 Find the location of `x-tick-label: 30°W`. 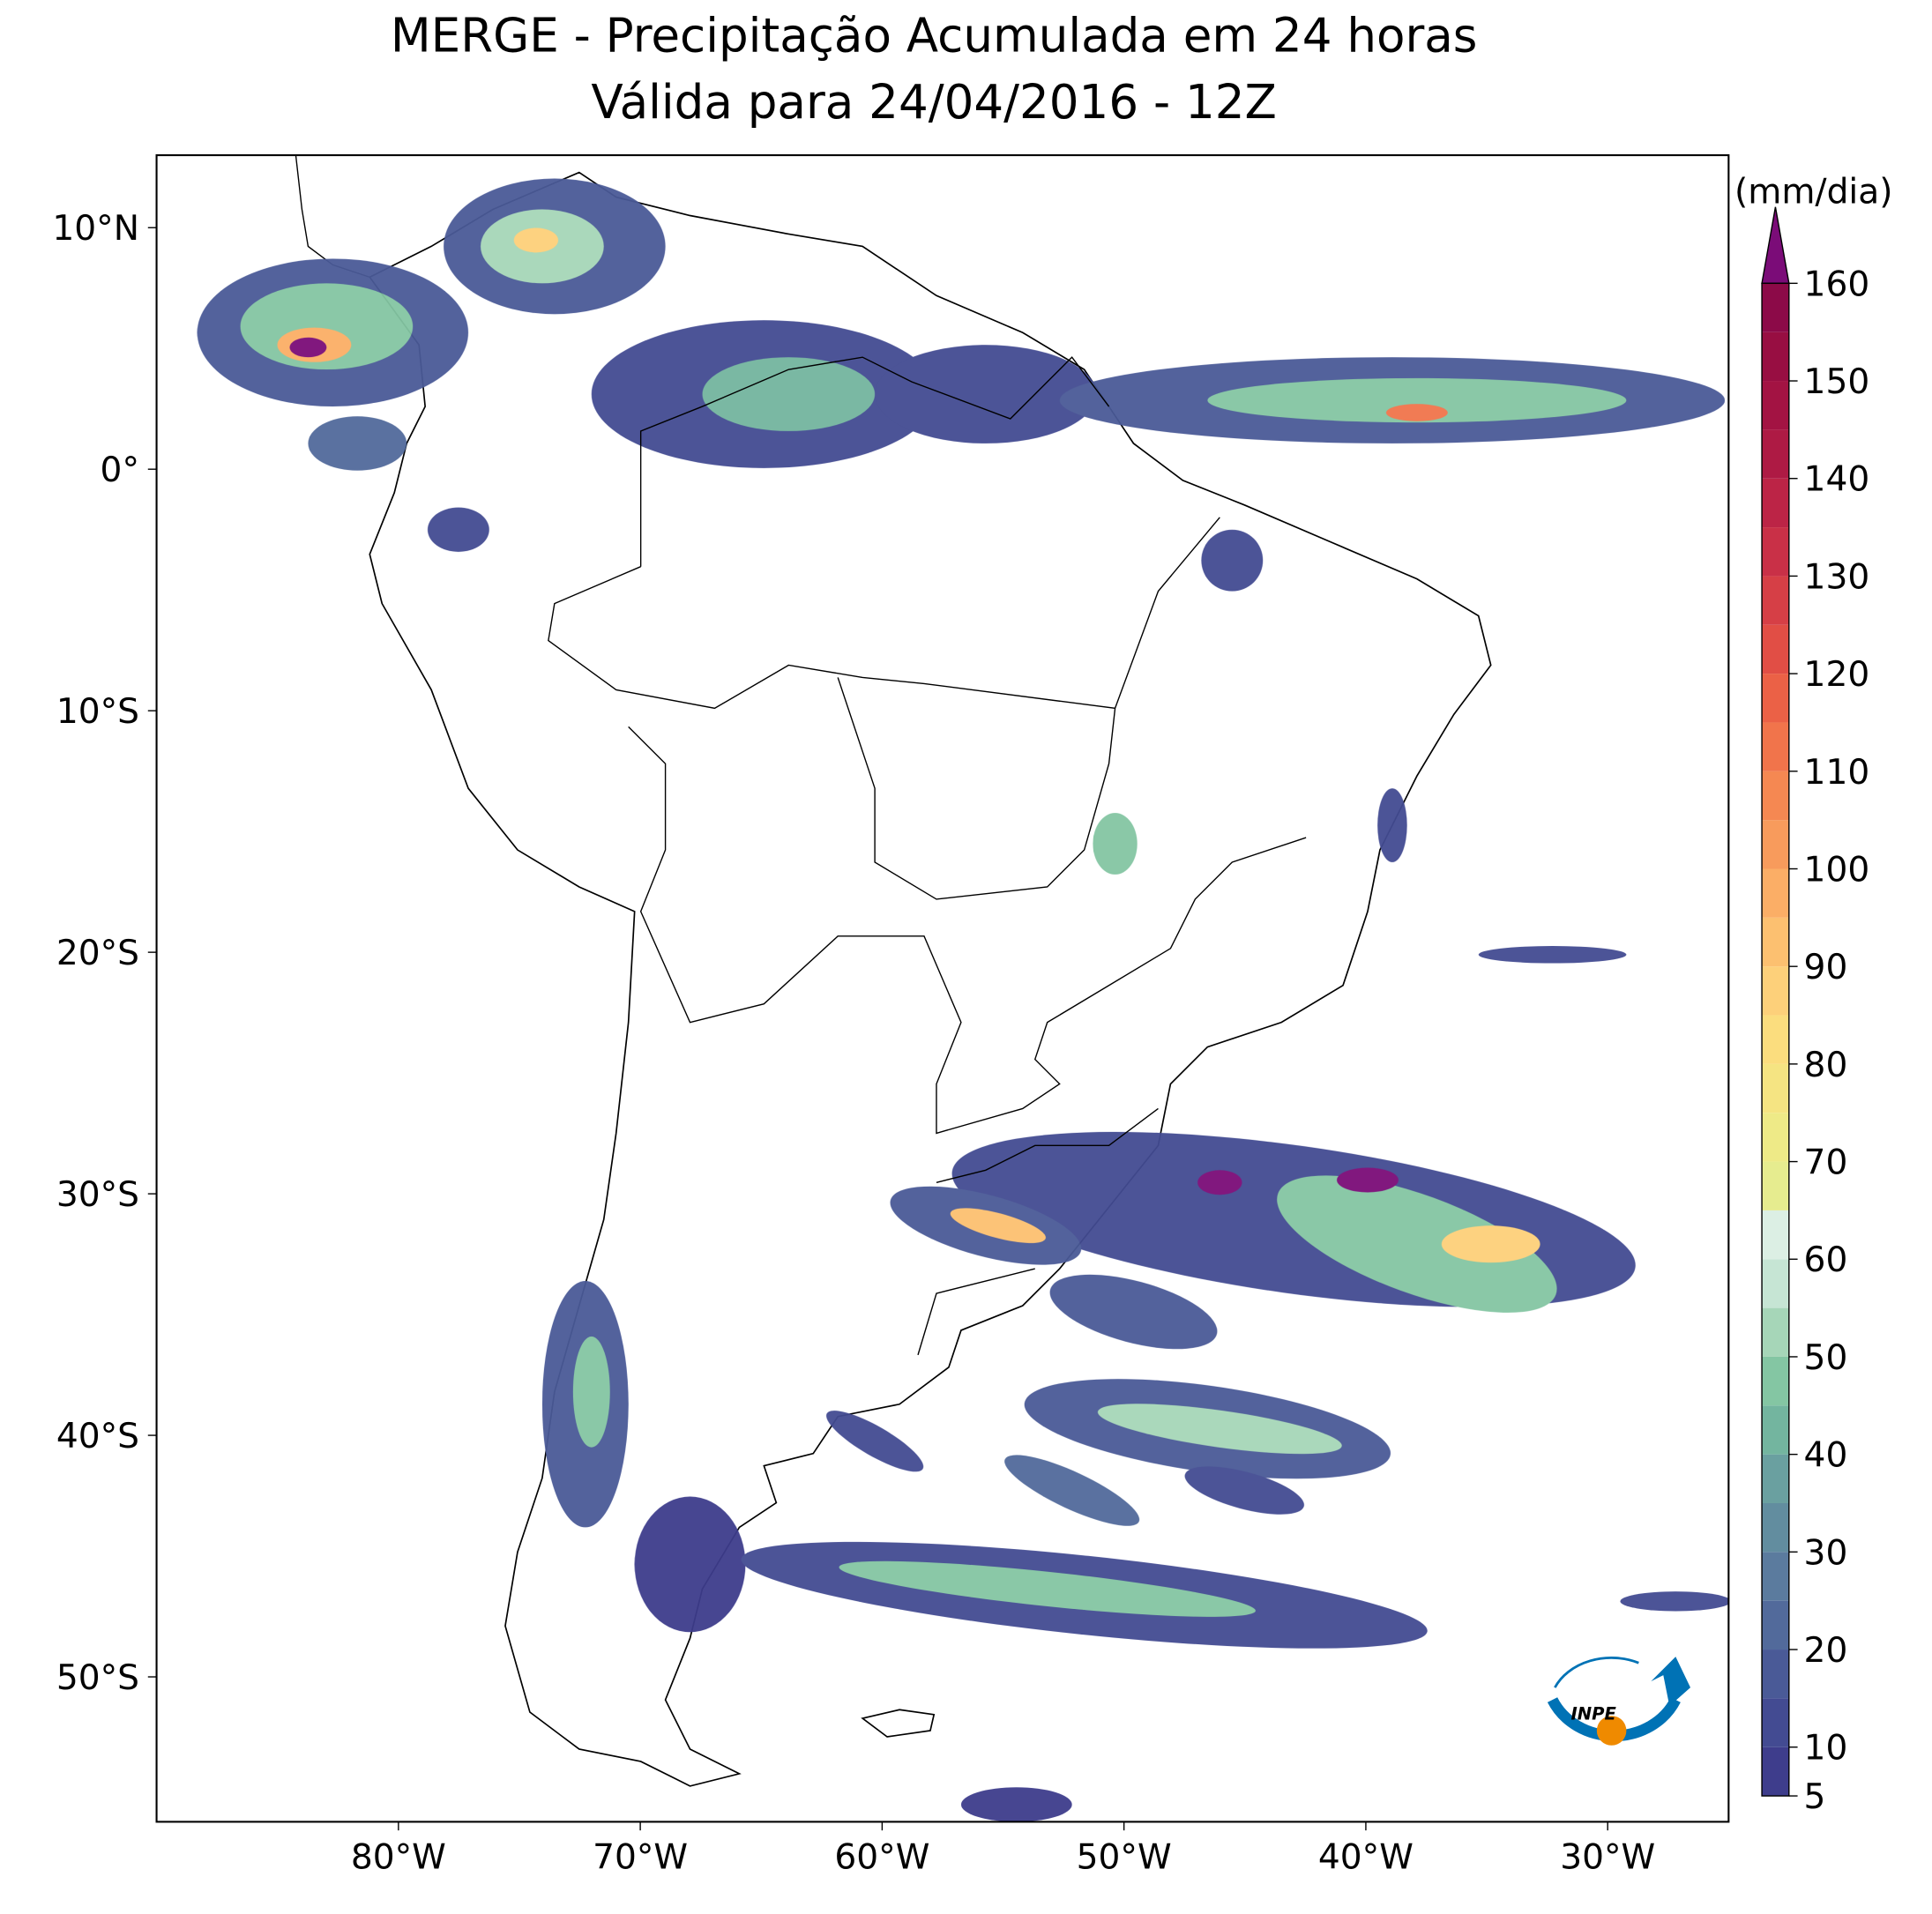

x-tick-label: 30°W is located at coordinates (1607, 1857).